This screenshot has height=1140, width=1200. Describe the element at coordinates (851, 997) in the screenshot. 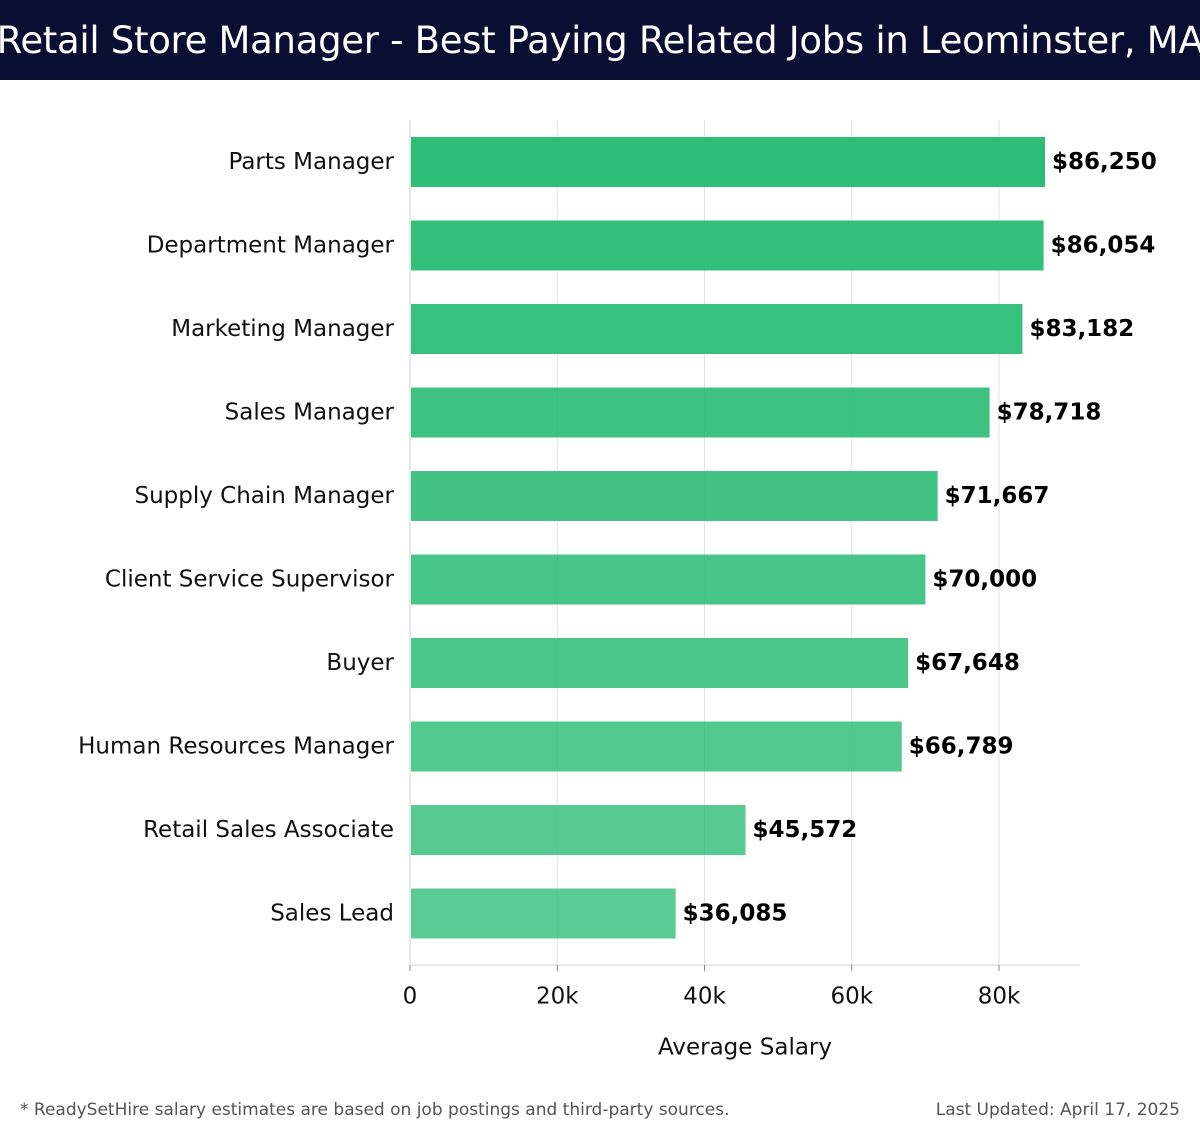

I see `x-tick-label: 60k` at that location.